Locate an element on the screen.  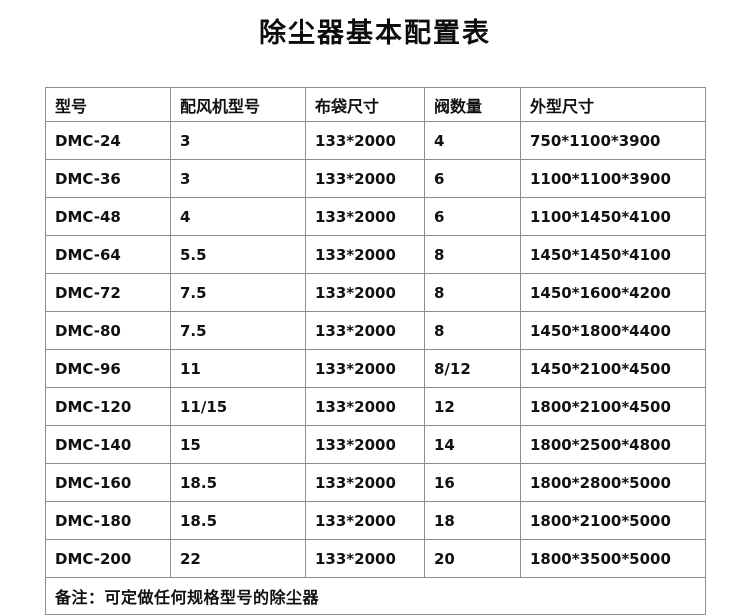
cell-model: DMC-140 is located at coordinates (108, 444).